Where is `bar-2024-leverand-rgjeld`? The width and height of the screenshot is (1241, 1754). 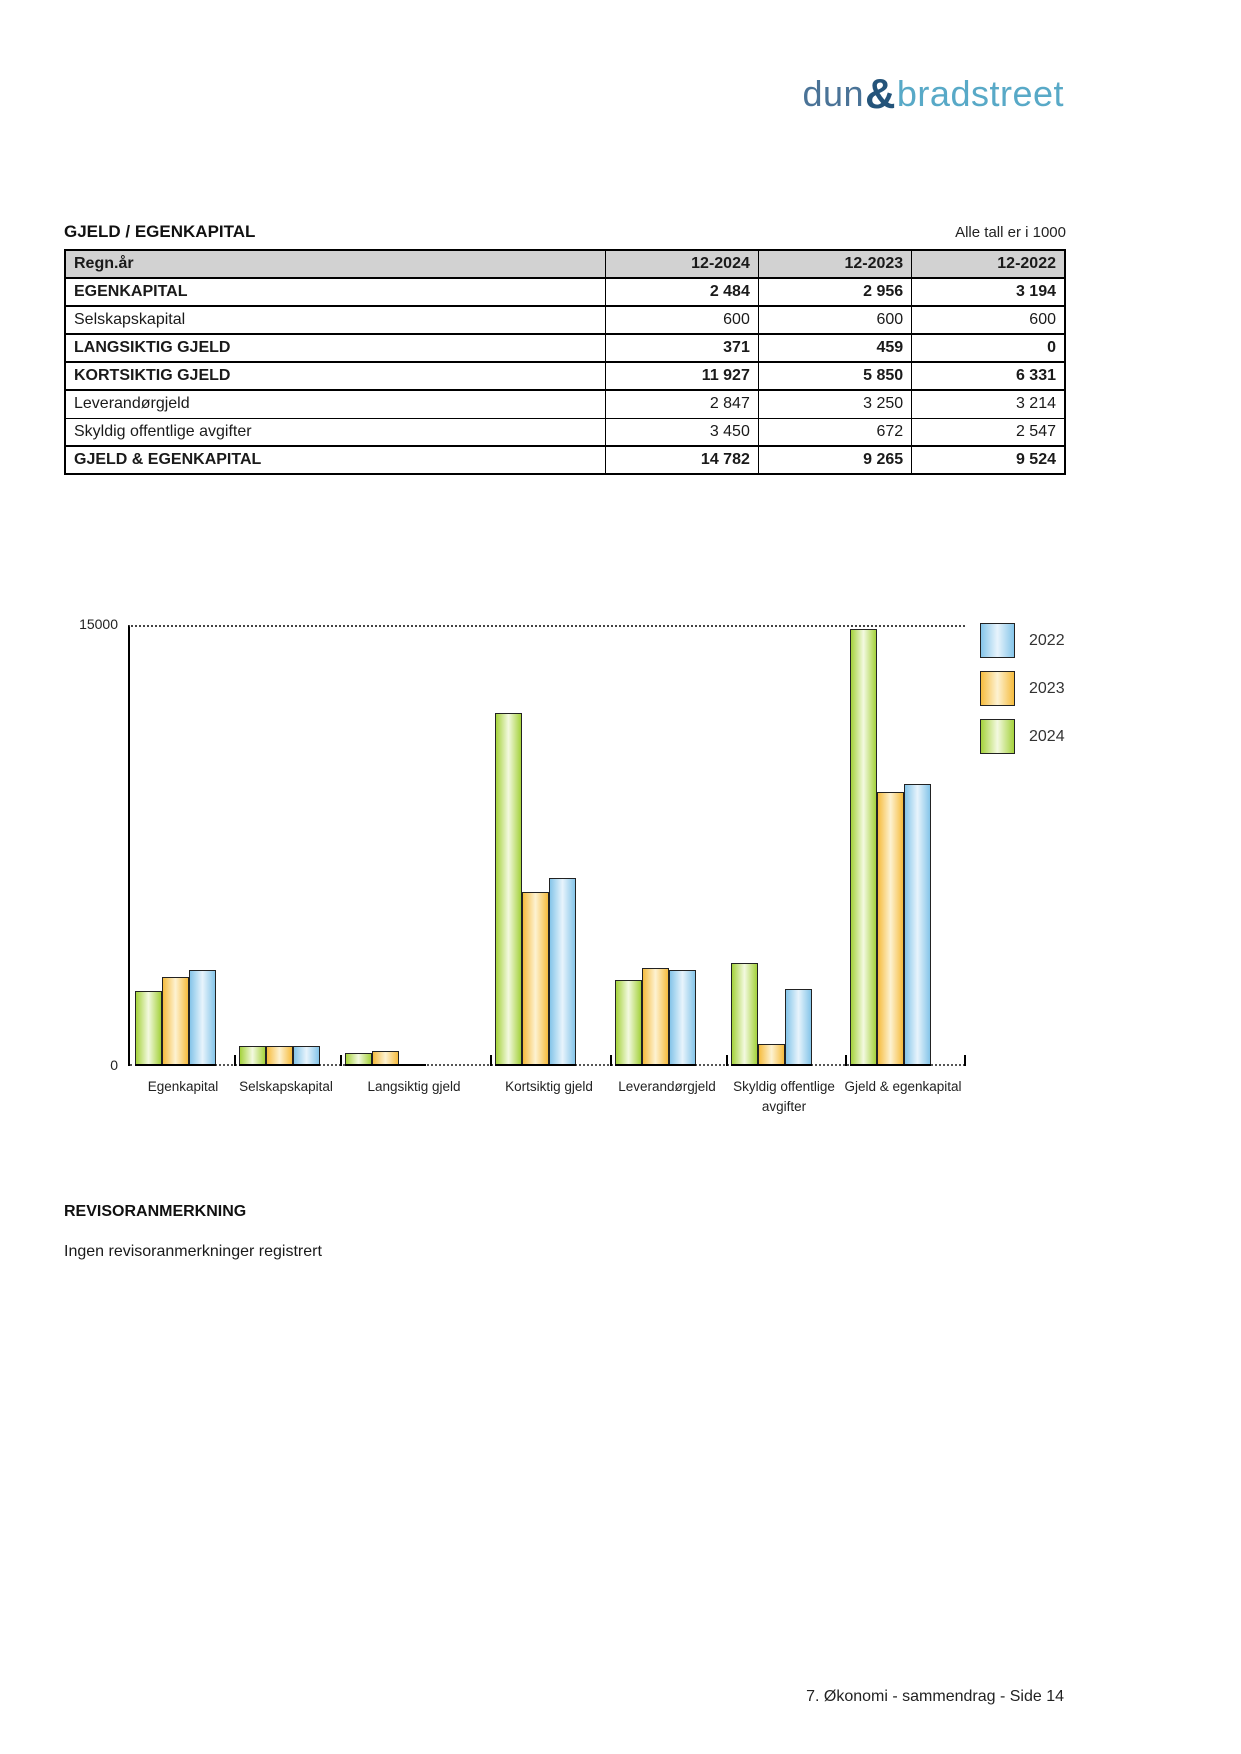
bar-2024-leverand-rgjeld is located at coordinates (628, 1022).